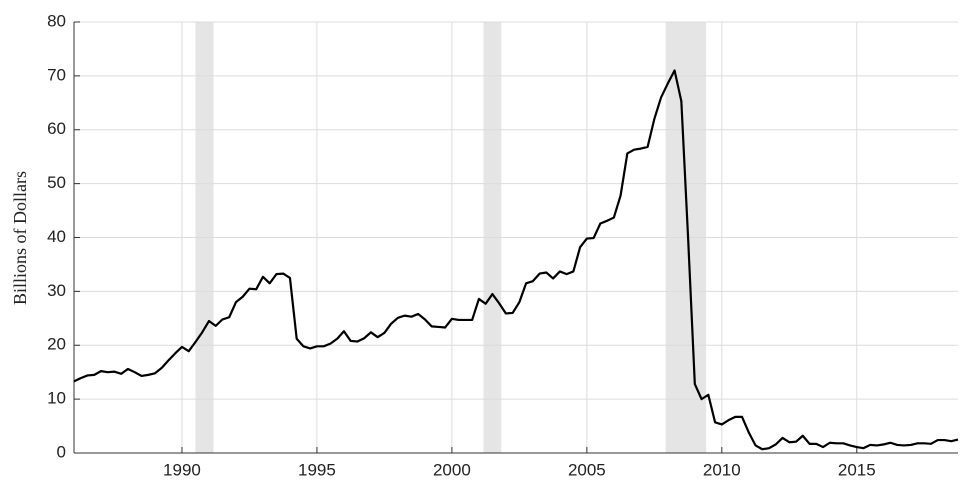 The height and width of the screenshot is (484, 970). I want to click on y-tick-label: 30, so click(56, 290).